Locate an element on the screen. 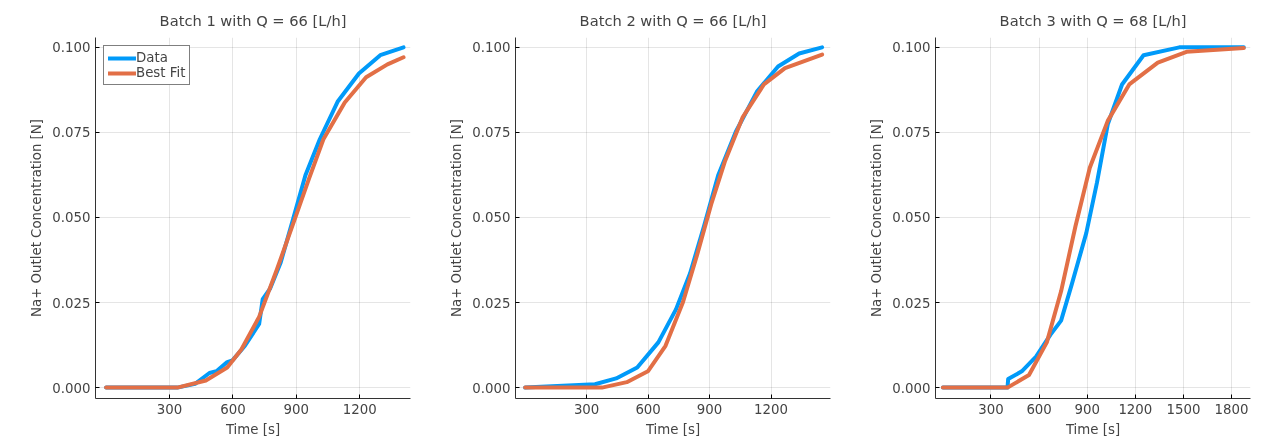  x-tick-label: 1800 is located at coordinates (1231, 409).